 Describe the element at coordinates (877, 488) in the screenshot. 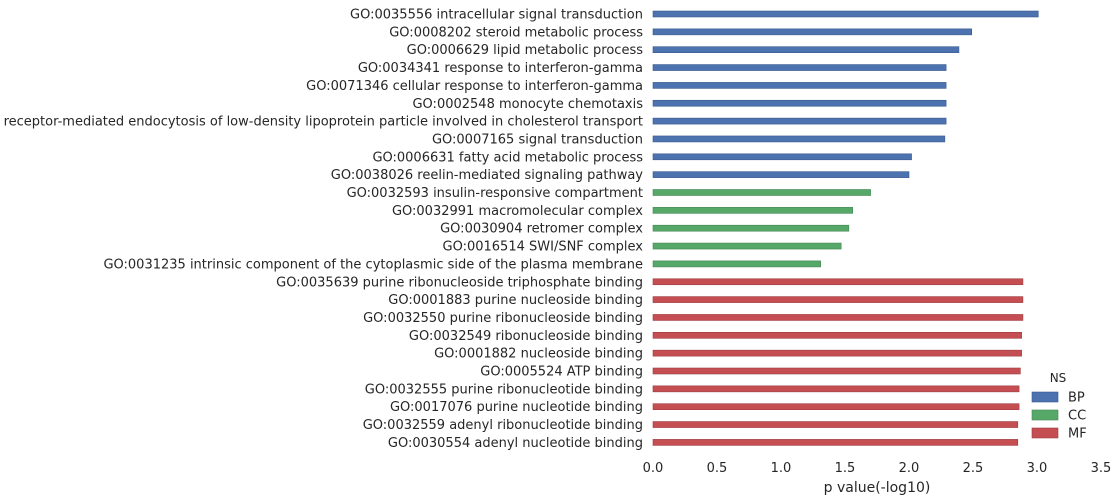

I see `x-axis-label: p value(-log10)` at that location.